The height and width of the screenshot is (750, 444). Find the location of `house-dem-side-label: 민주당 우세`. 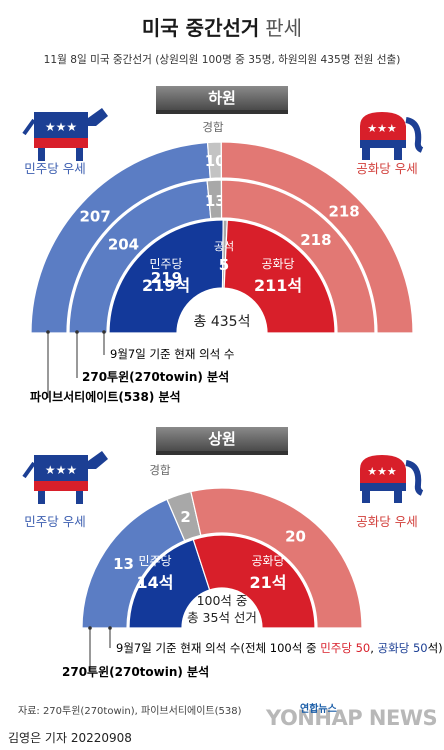

house-dem-side-label: 민주당 우세 is located at coordinates (54, 168).